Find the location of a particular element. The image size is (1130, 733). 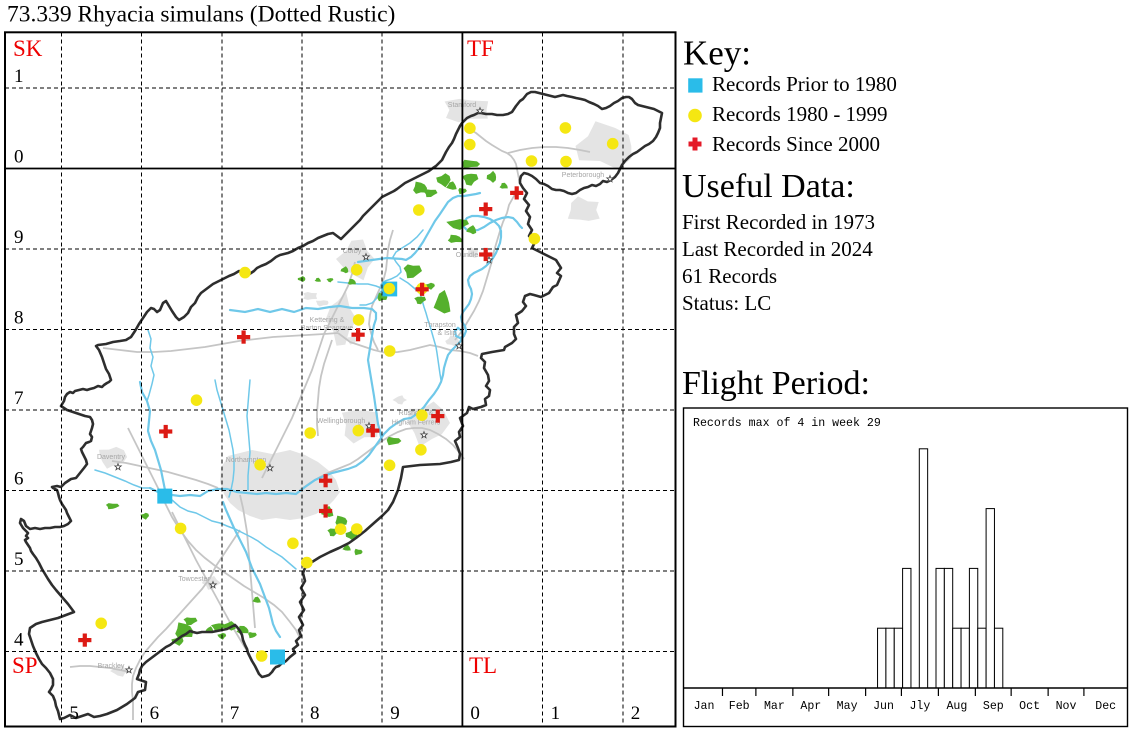

svg-text: First Recorded in 1973 is located at coordinates (778, 222).